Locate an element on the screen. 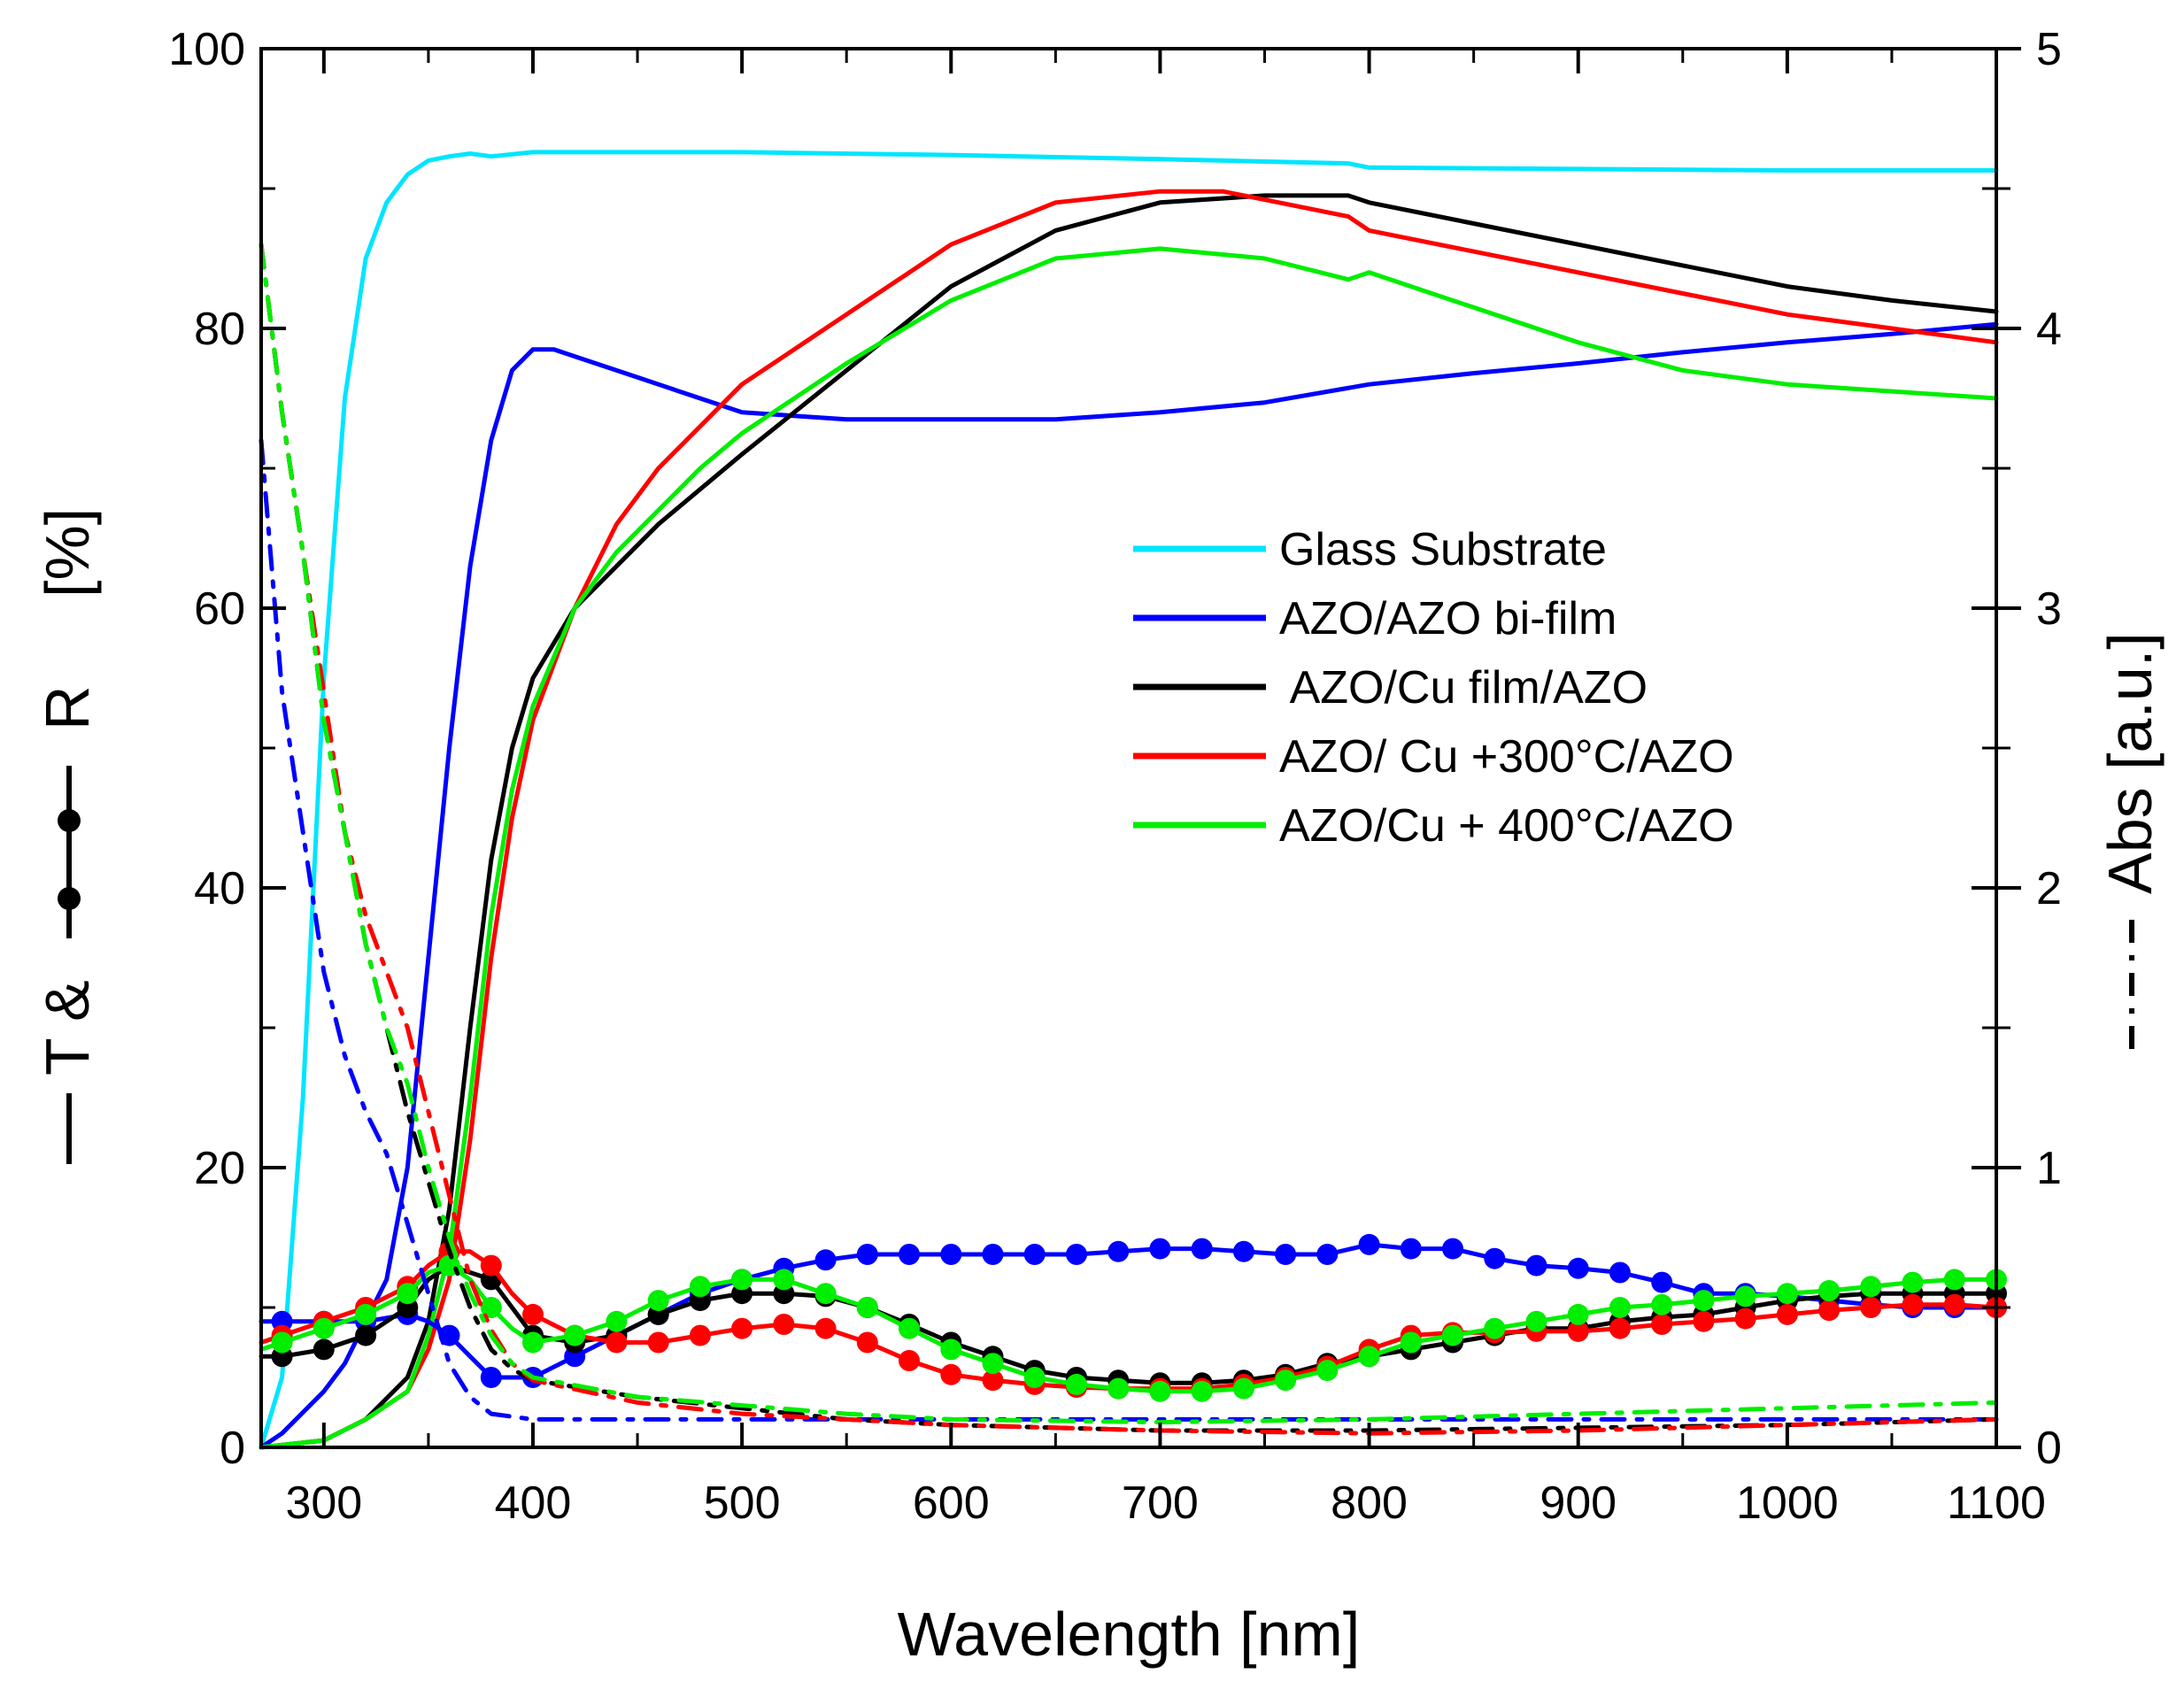 The width and height of the screenshot is (2184, 1697). x-tick-label-1000: 1000 is located at coordinates (1787, 1503).